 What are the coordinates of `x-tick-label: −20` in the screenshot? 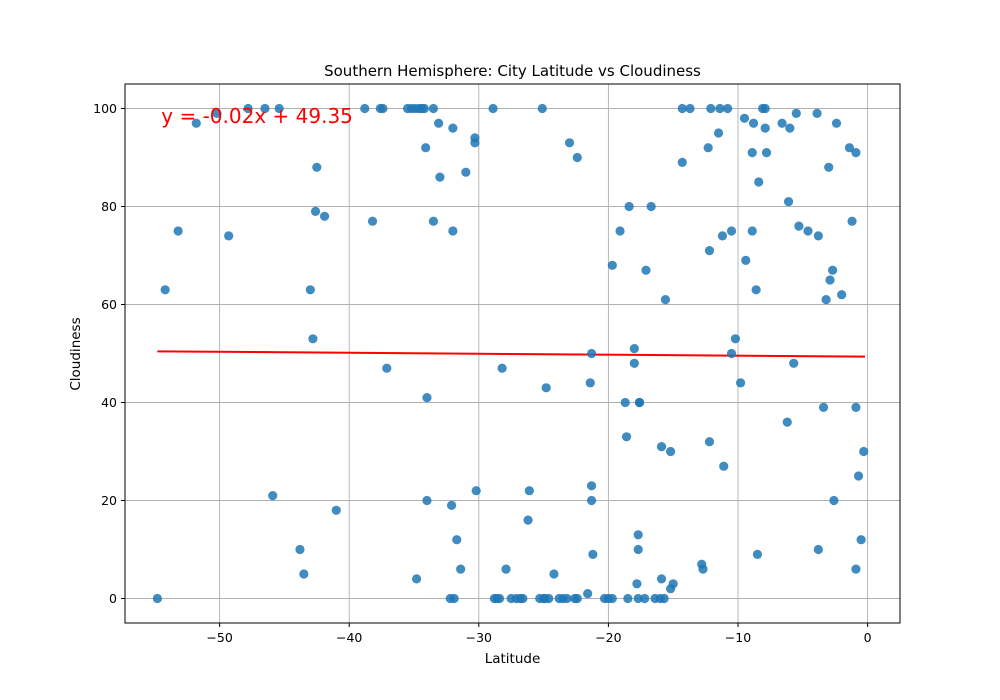 It's located at (608, 637).